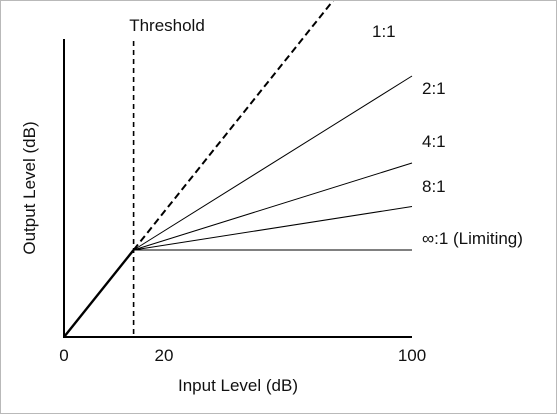 This screenshot has height=415, width=557. I want to click on x-tick-label-0: 0, so click(63, 355).